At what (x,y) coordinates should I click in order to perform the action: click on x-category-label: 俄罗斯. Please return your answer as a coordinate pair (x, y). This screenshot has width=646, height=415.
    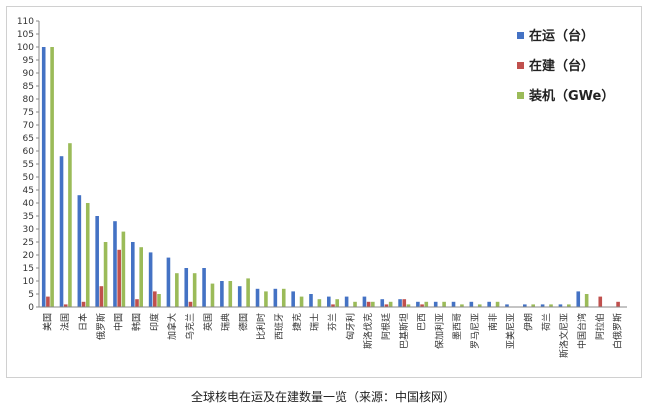
    Looking at the image, I should click on (101, 326).